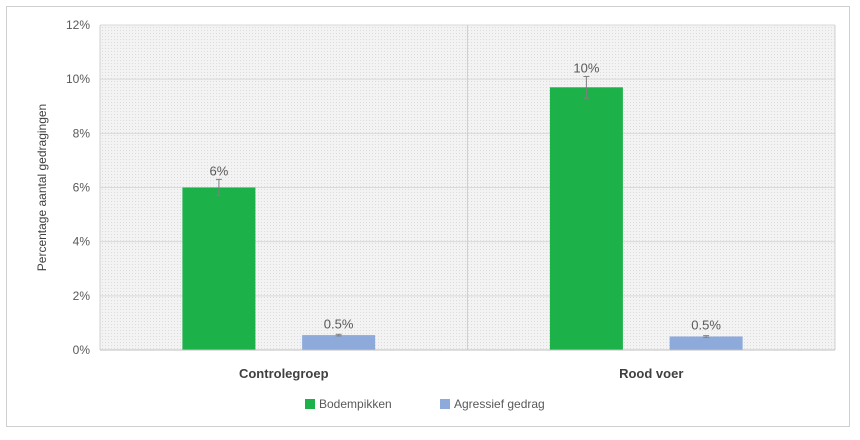 The image size is (860, 440). What do you see at coordinates (499, 404) in the screenshot?
I see `legend-label: Agressief gedrag` at bounding box center [499, 404].